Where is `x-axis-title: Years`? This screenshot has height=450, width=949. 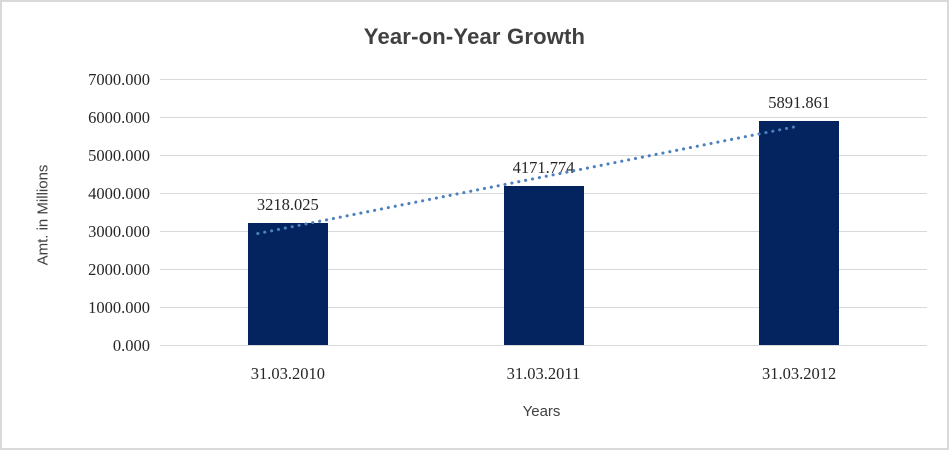 x-axis-title: Years is located at coordinates (541, 411).